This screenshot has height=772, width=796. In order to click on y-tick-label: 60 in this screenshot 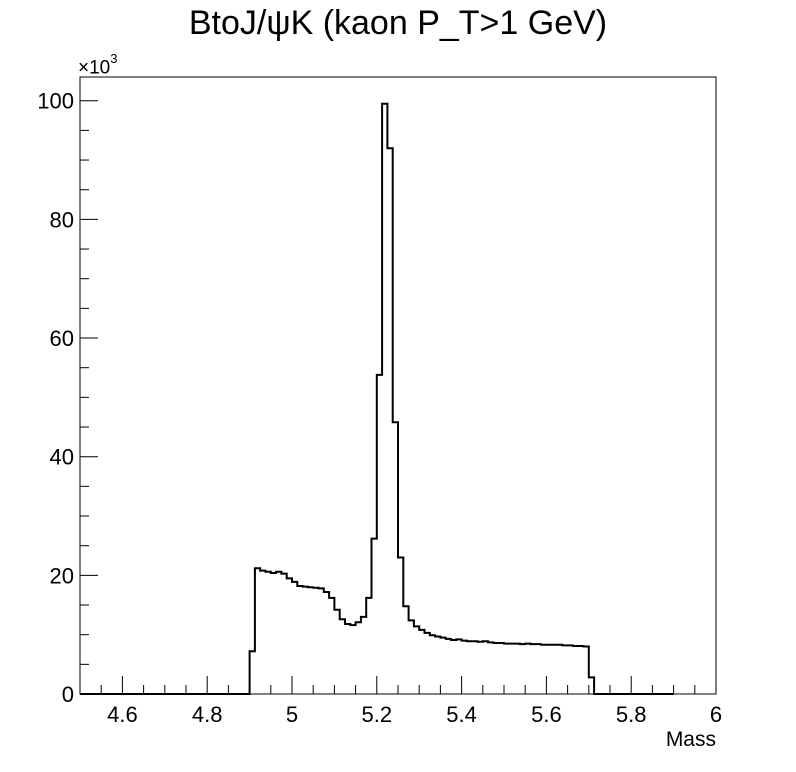, I will do `click(62, 338)`.